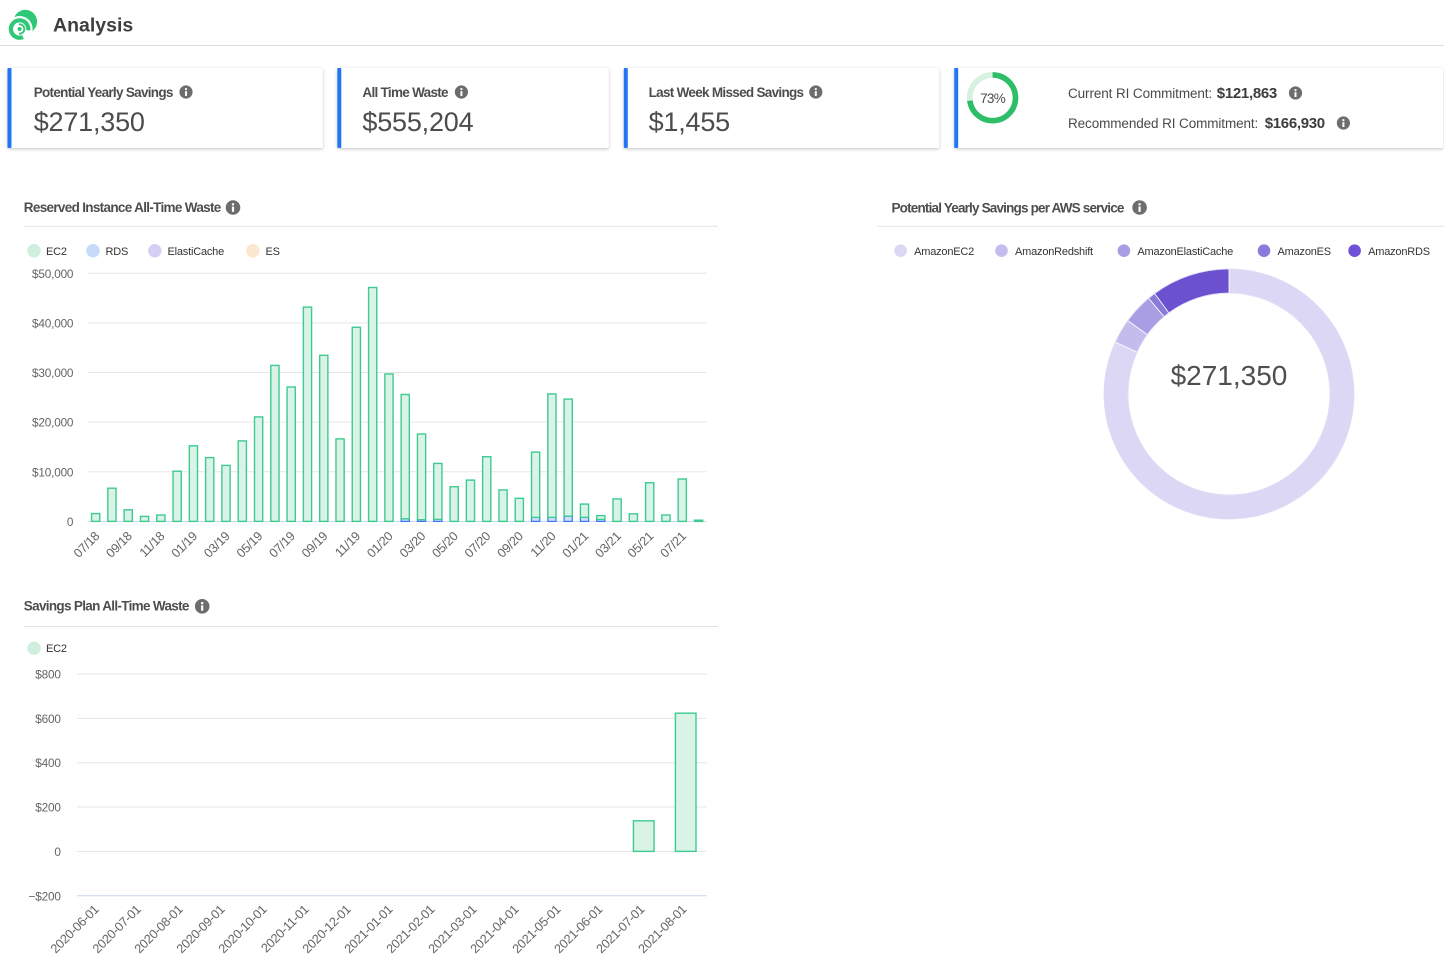 This screenshot has width=1444, height=976. Describe the element at coordinates (1247, 93) in the screenshot. I see `svg-text: $121,863` at that location.